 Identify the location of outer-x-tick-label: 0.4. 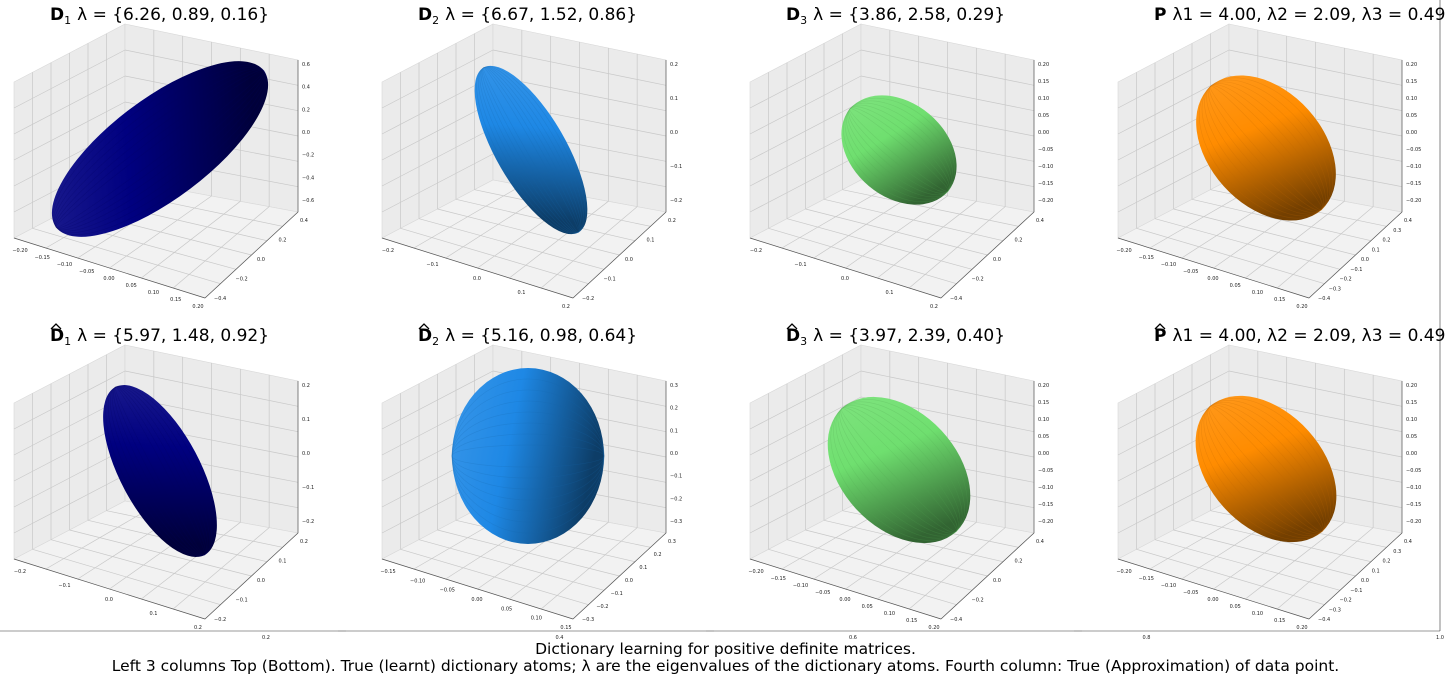
(560, 638).